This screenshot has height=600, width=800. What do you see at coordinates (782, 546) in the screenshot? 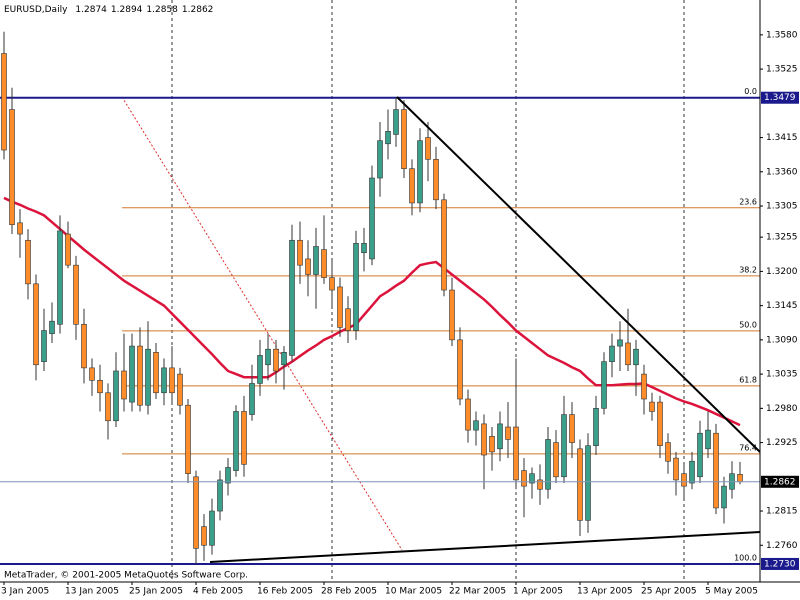
I see `y-tick-label: 1.2760` at bounding box center [782, 546].